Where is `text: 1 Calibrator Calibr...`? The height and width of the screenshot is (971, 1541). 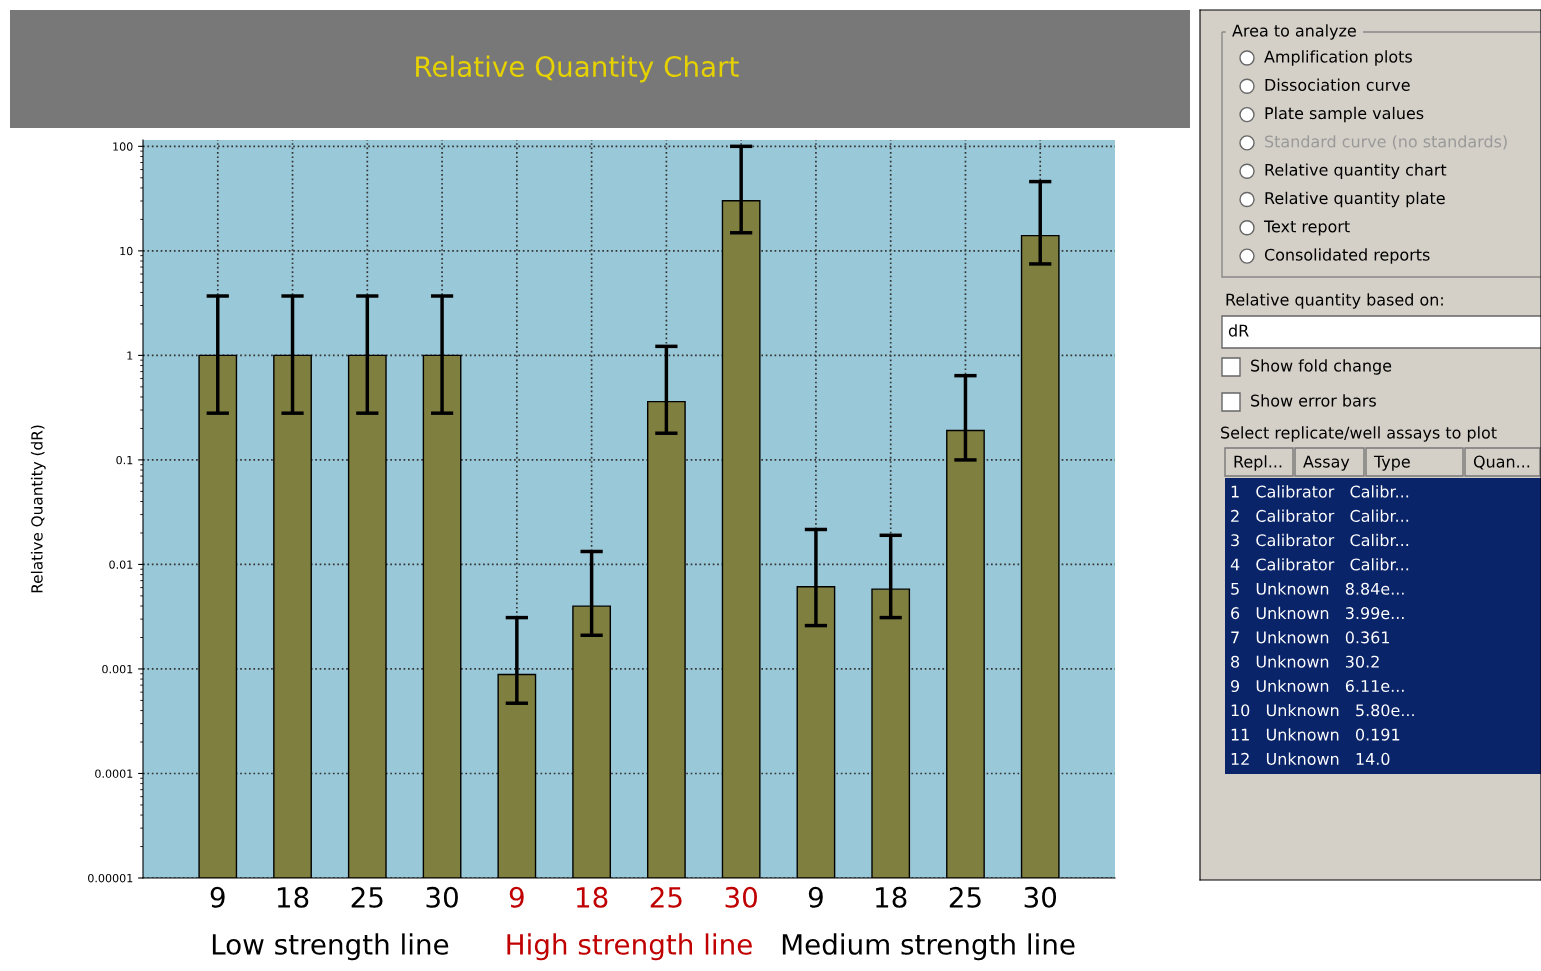 text: 1 Calibrator Calibr... is located at coordinates (1320, 491).